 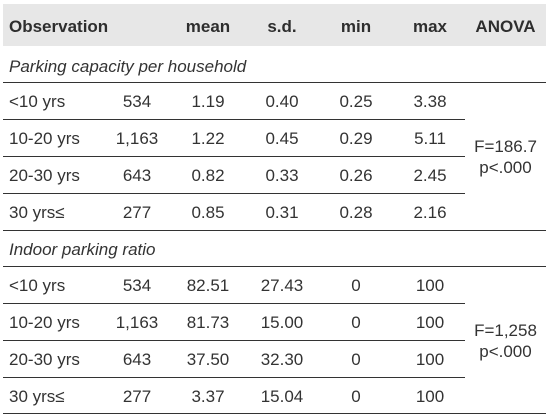 What do you see at coordinates (430, 26) in the screenshot?
I see `header-max: max` at bounding box center [430, 26].